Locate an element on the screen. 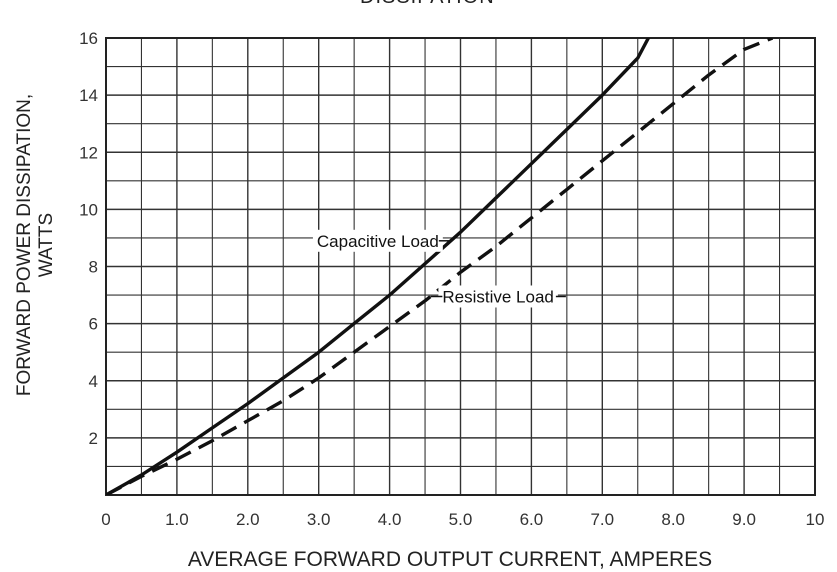  x-tick-label: 8.0 is located at coordinates (673, 519).